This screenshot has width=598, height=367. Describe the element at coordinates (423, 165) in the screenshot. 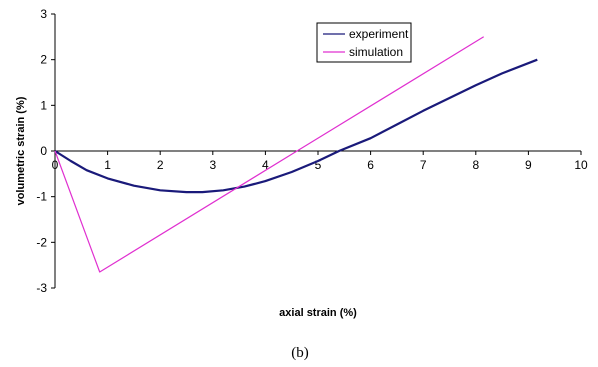

I see `x-tick-label: 7` at that location.